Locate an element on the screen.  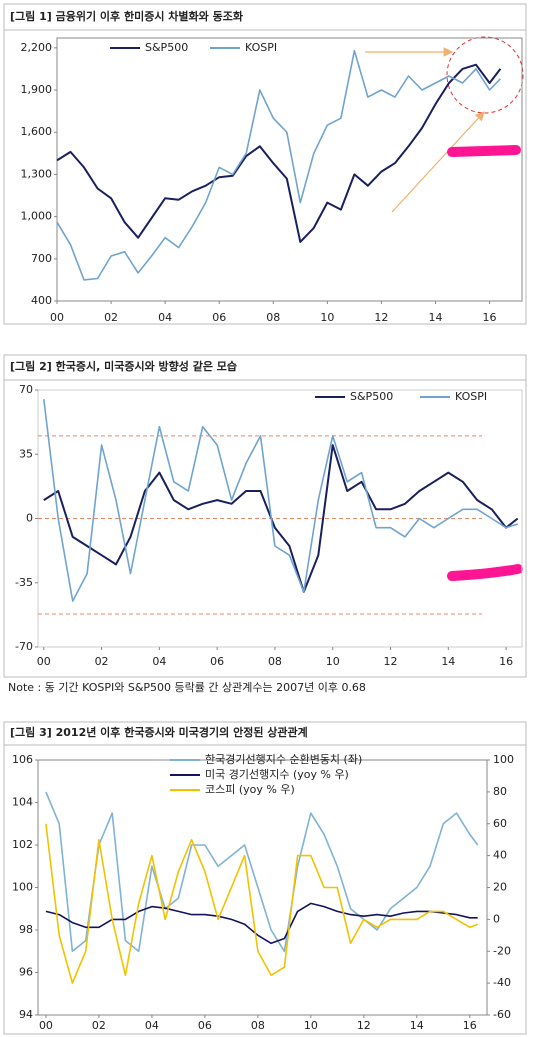
y2-tick-label: 20 is located at coordinates (500, 887).